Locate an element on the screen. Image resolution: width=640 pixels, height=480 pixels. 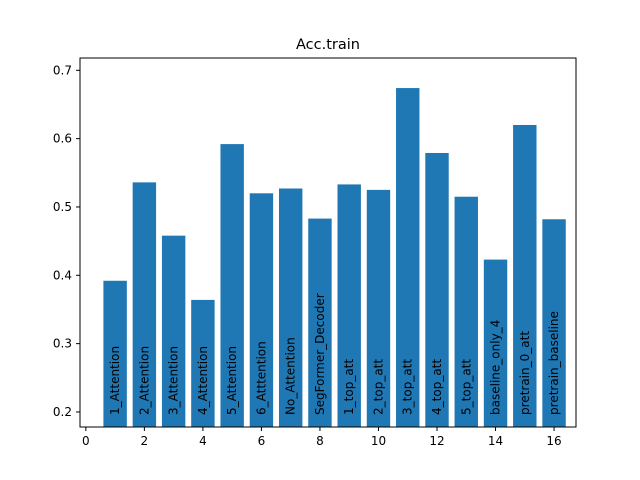
chart-title: Acc.train is located at coordinates (328, 45).